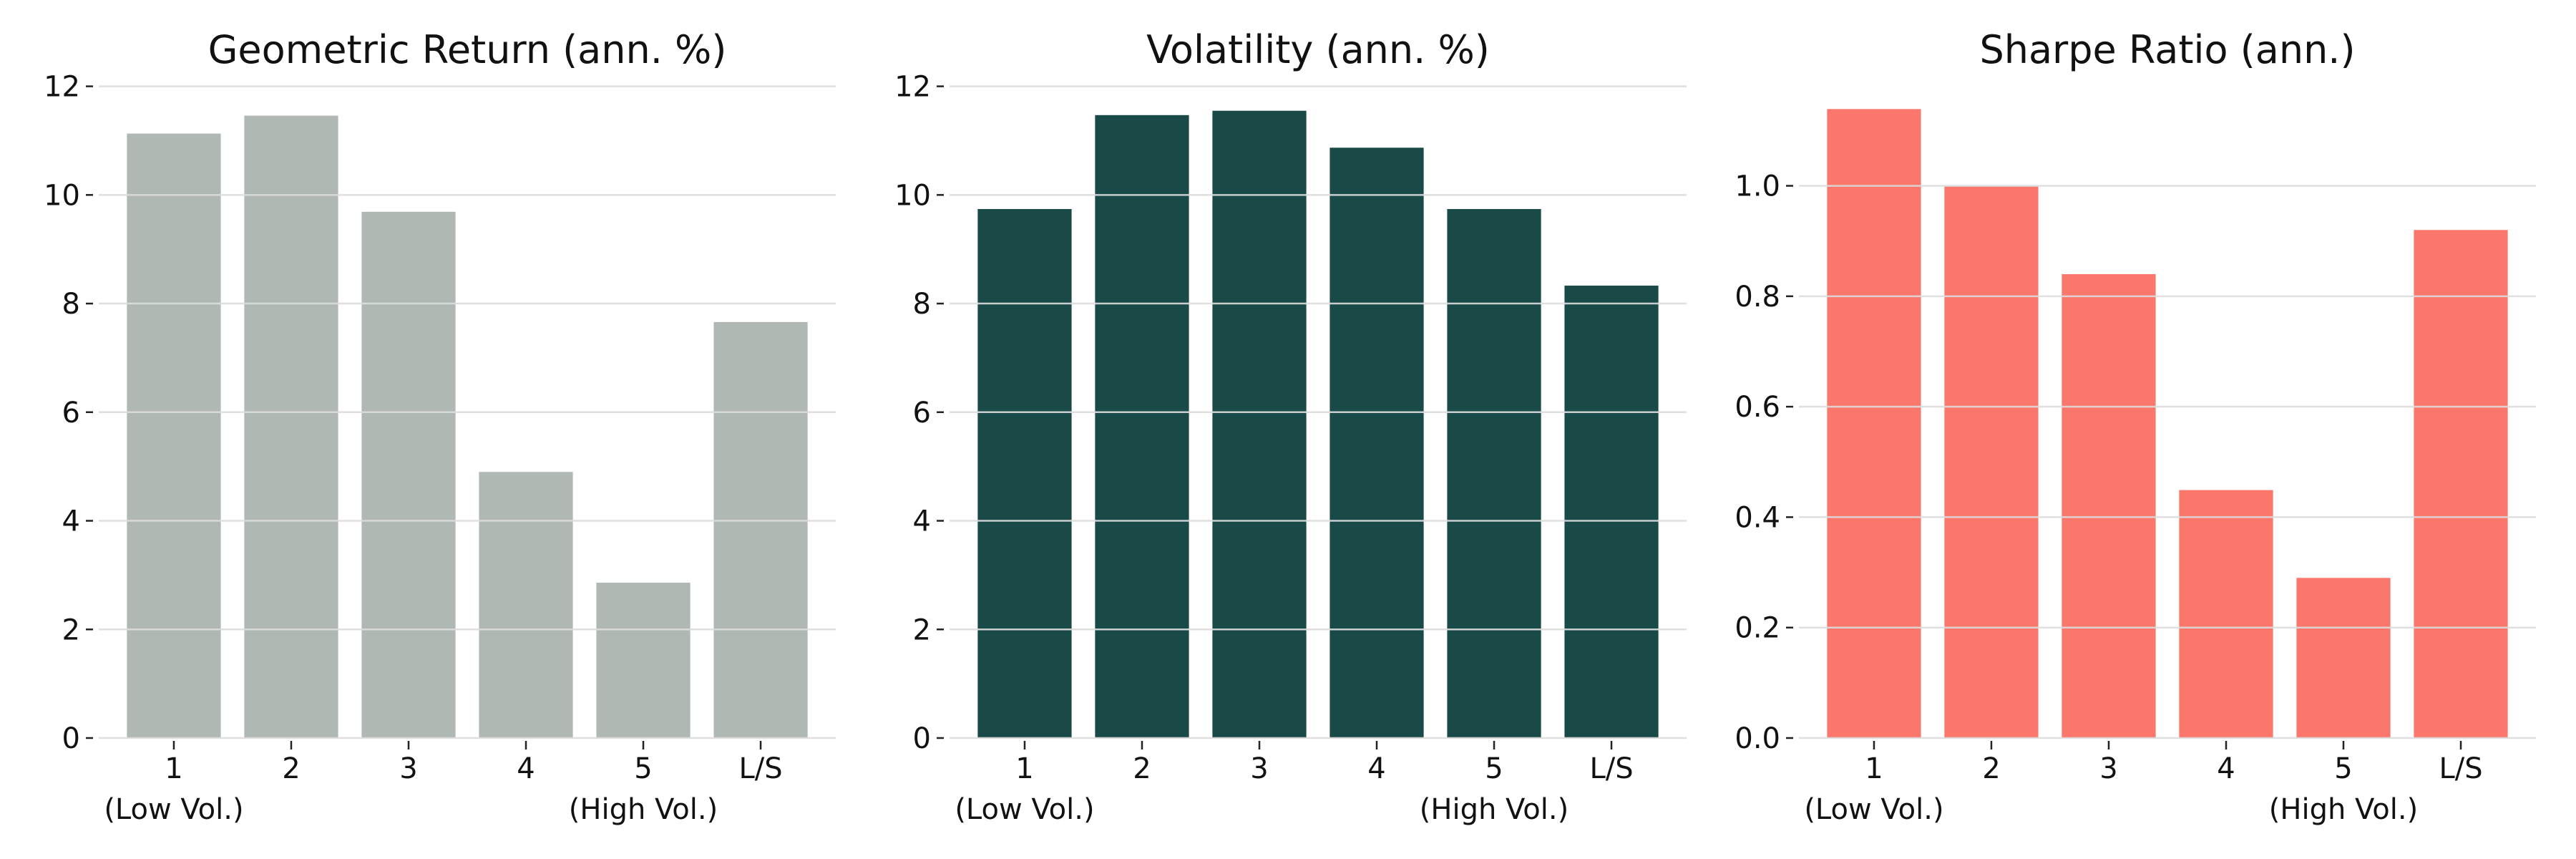  Describe the element at coordinates (1758, 517) in the screenshot. I see `y-tick-label: 0.4` at that location.